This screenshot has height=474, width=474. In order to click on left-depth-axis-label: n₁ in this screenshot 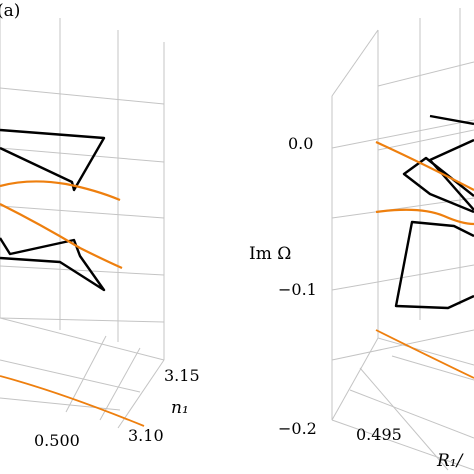, I will do `click(180, 408)`.